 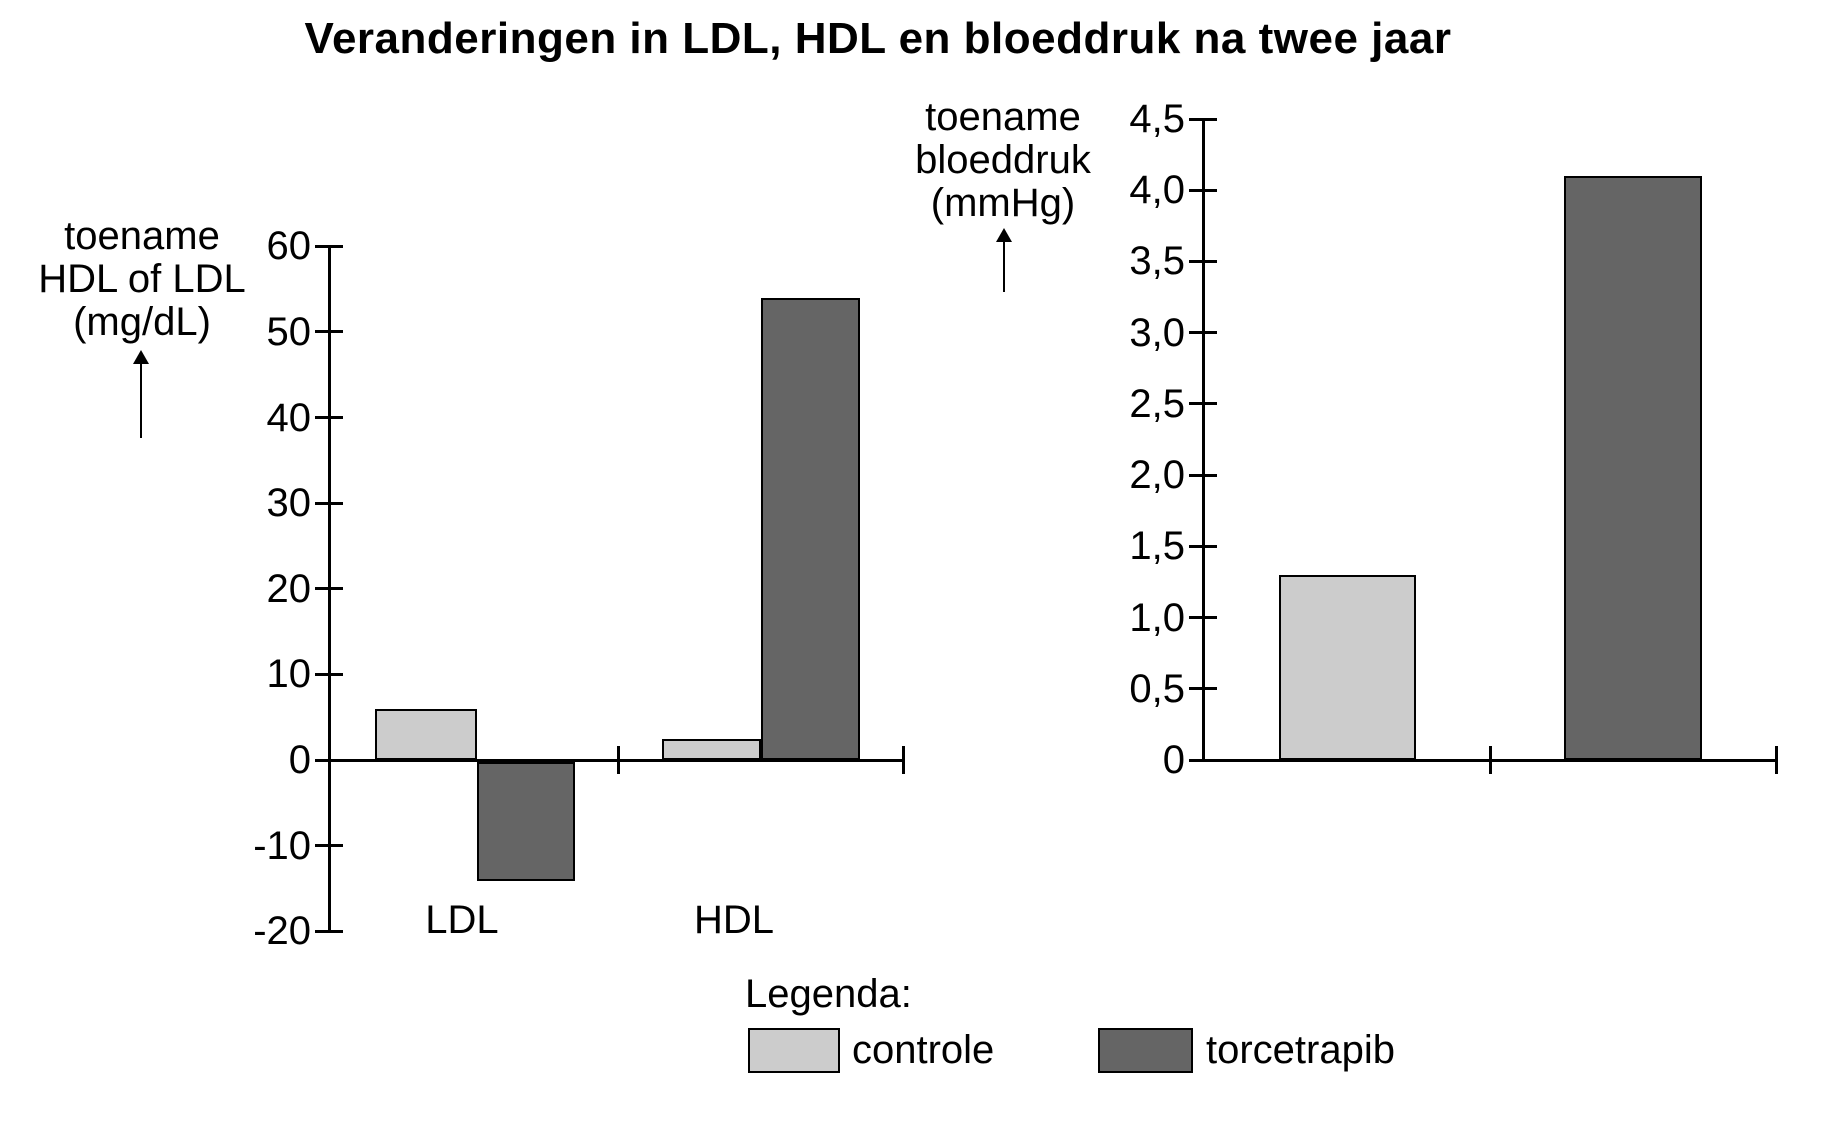 What do you see at coordinates (142, 236) in the screenshot?
I see `left-y-axis-label-line1: toename` at bounding box center [142, 236].